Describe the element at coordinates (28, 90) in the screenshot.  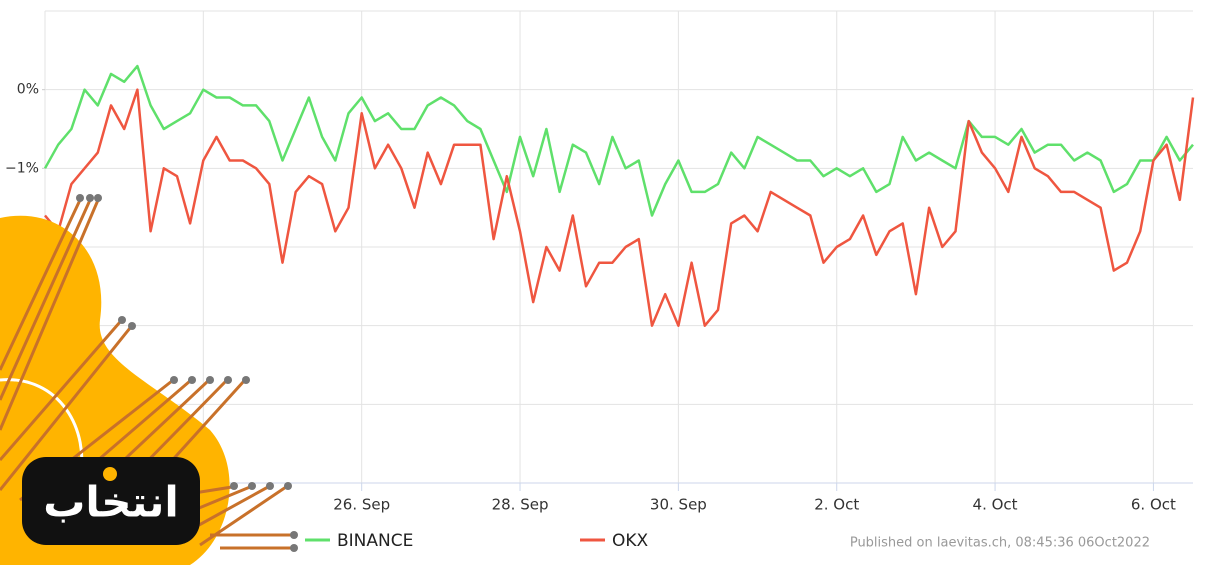
I see `y-tick-label: 0%` at that location.